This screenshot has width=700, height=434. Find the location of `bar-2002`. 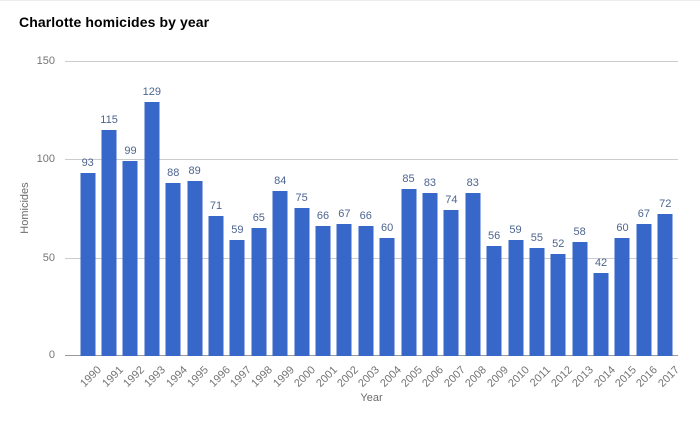

bar-2002 is located at coordinates (344, 290).